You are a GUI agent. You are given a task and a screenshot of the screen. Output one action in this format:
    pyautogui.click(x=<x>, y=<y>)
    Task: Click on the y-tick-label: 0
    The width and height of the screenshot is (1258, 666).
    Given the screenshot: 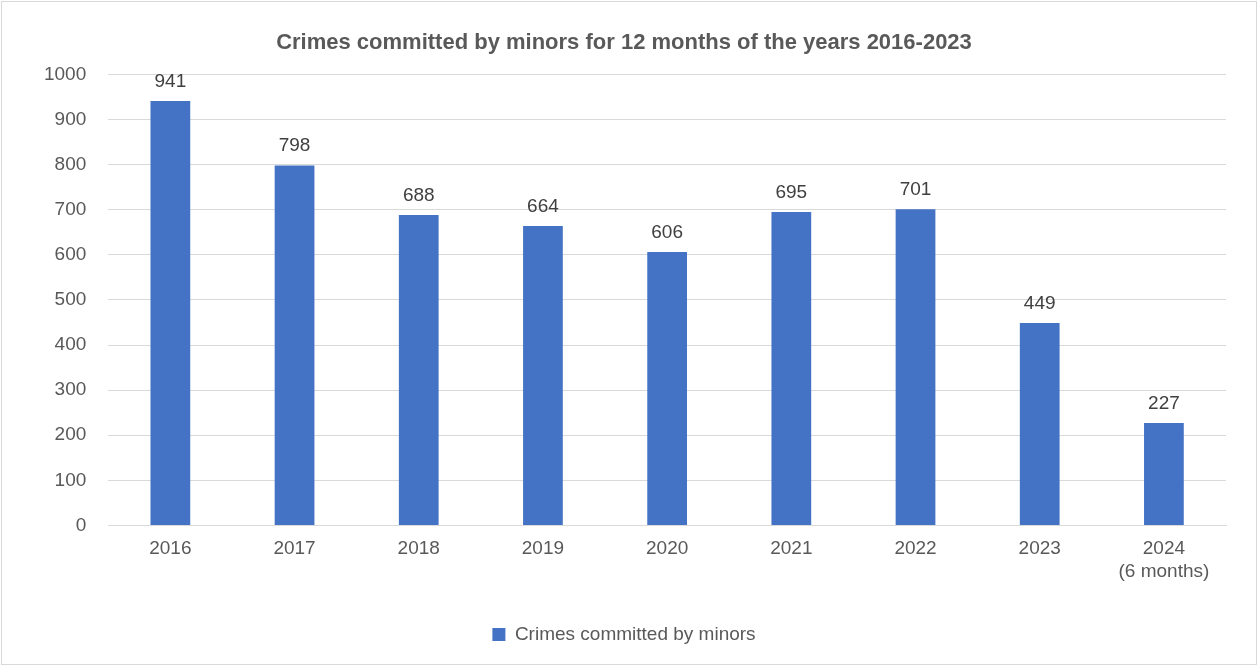 What is the action you would take?
    pyautogui.click(x=81, y=524)
    